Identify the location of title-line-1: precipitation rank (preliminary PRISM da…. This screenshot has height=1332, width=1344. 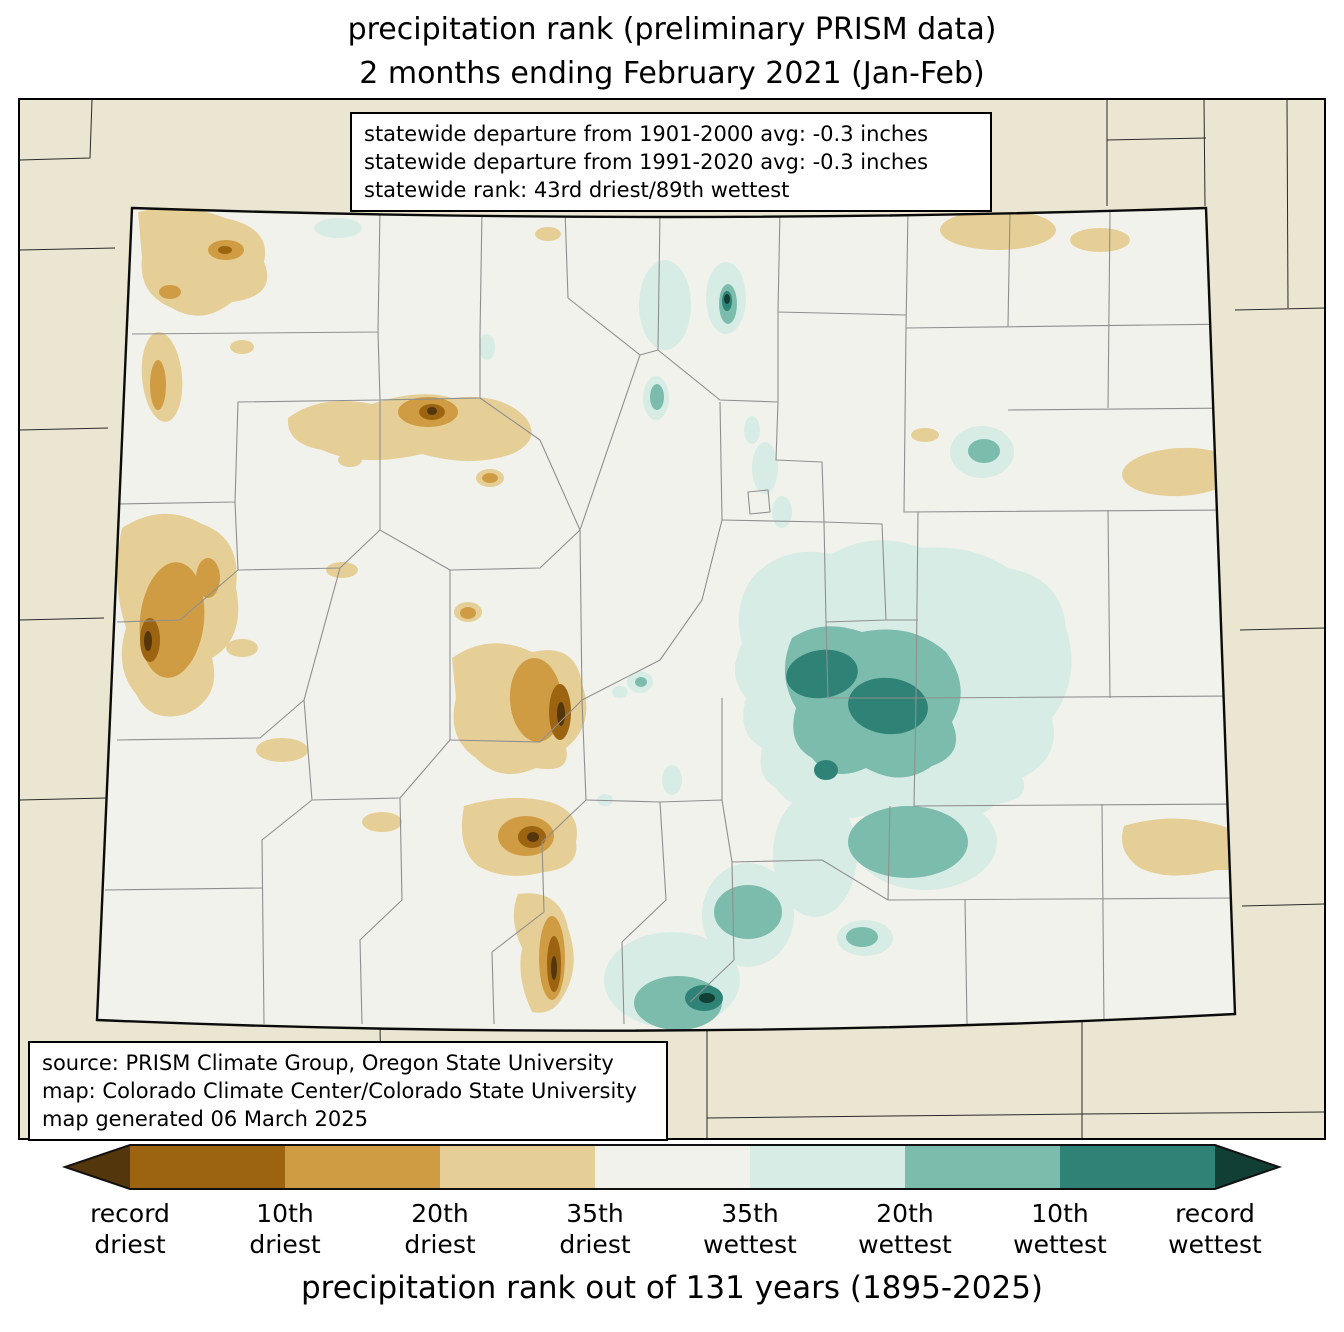
(672, 29).